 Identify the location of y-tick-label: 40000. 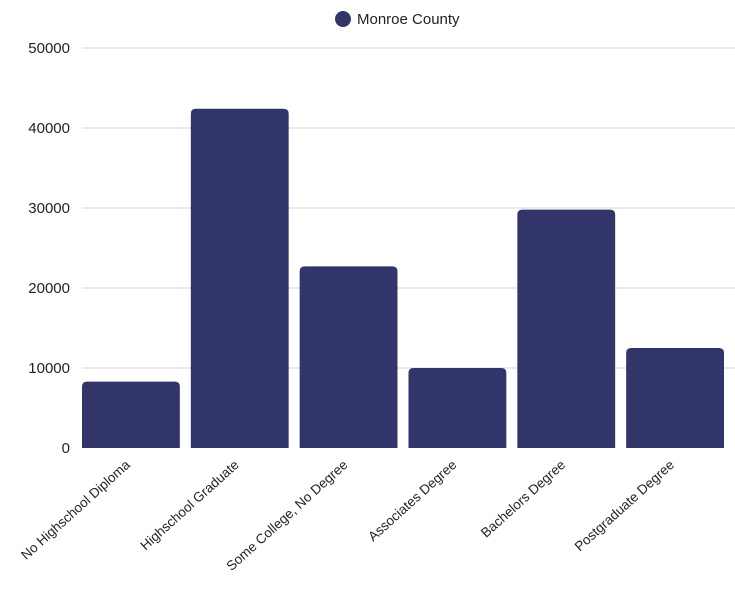
(49, 128).